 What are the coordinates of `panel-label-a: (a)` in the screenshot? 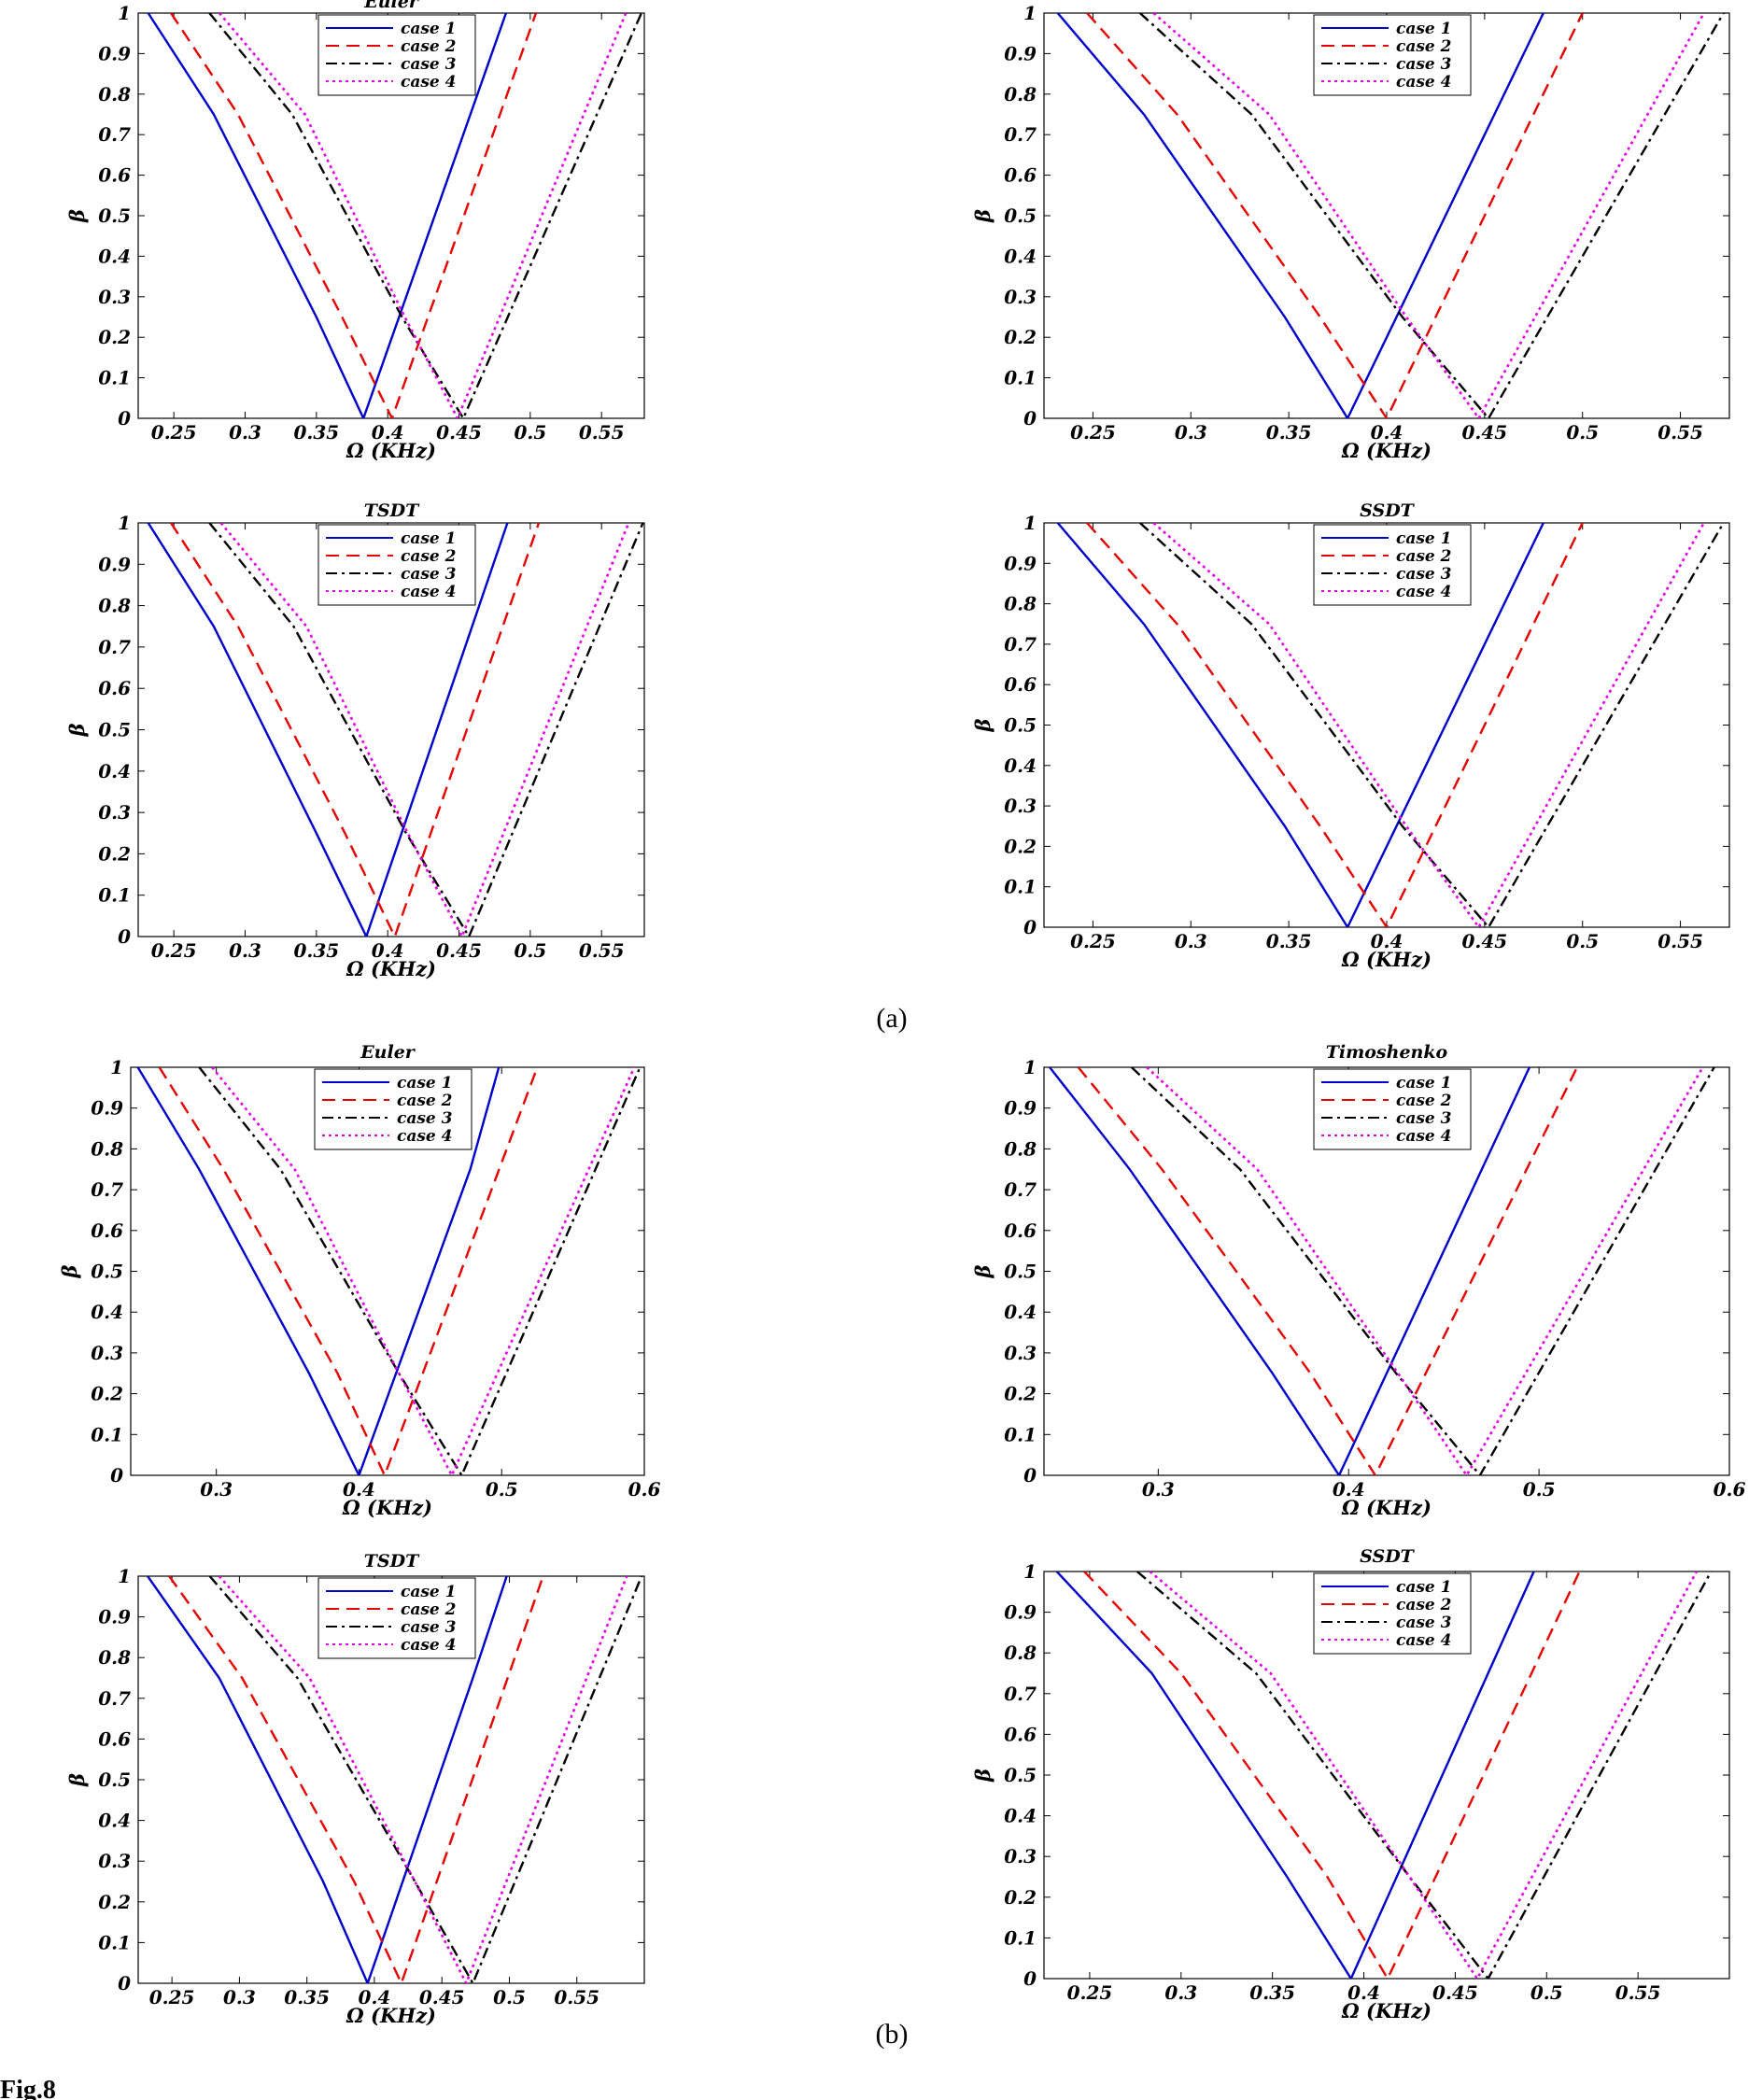 It's located at (891, 1018).